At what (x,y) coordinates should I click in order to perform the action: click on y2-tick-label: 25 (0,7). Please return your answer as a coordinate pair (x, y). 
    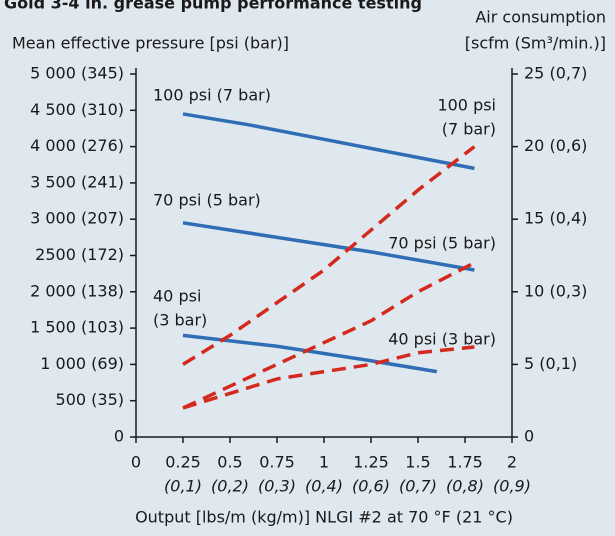
    Looking at the image, I should click on (555, 73).